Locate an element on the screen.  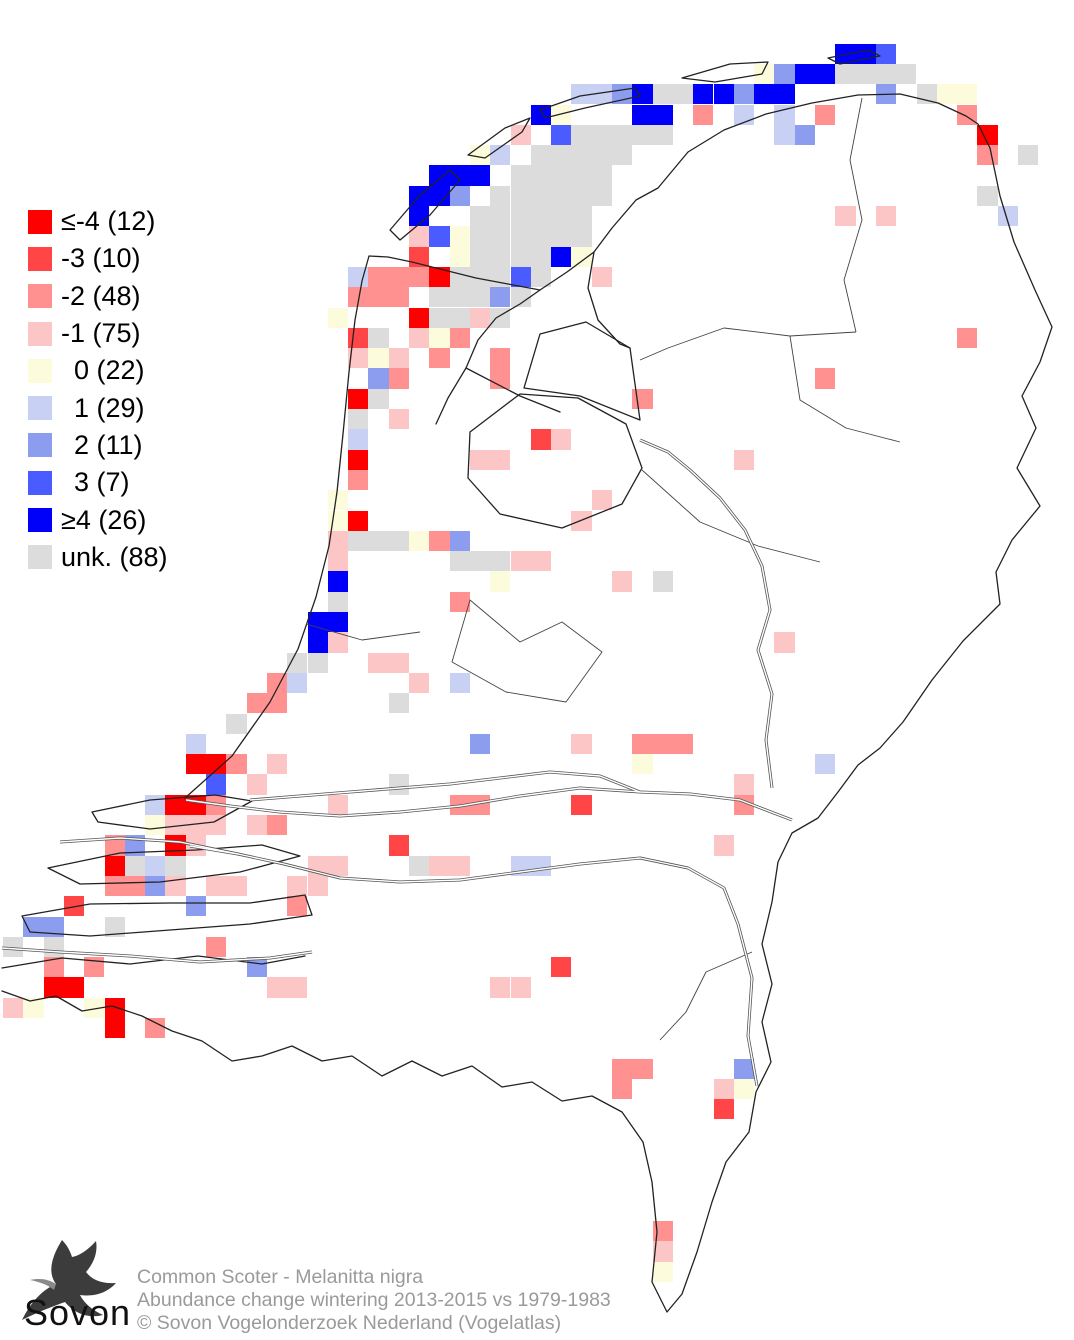
species-title: Common Scoter - Melanitta nigra is located at coordinates (280, 1277).